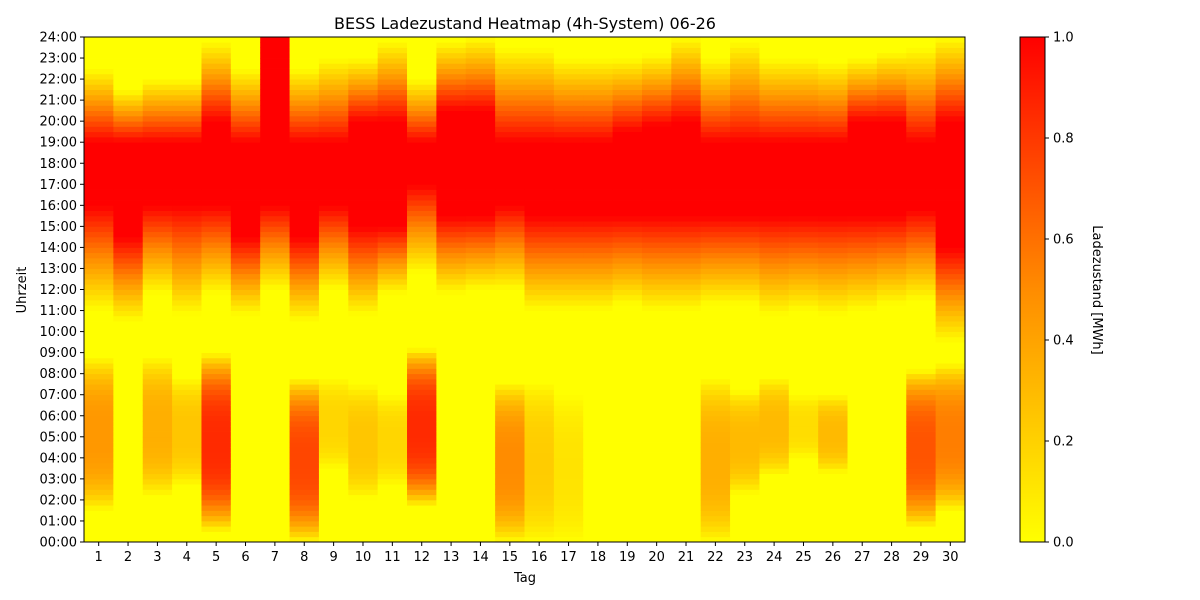 The height and width of the screenshot is (600, 1200). I want to click on y-tick-label: 08:00, so click(58, 374).